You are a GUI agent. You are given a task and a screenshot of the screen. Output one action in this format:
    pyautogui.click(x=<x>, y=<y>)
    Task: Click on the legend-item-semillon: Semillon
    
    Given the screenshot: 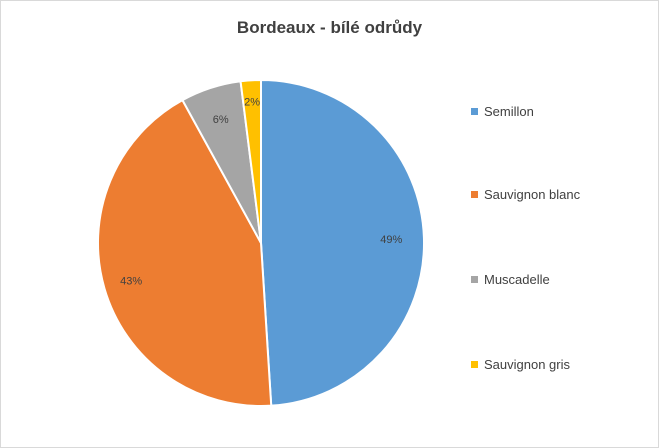 What is the action you would take?
    pyautogui.click(x=502, y=111)
    